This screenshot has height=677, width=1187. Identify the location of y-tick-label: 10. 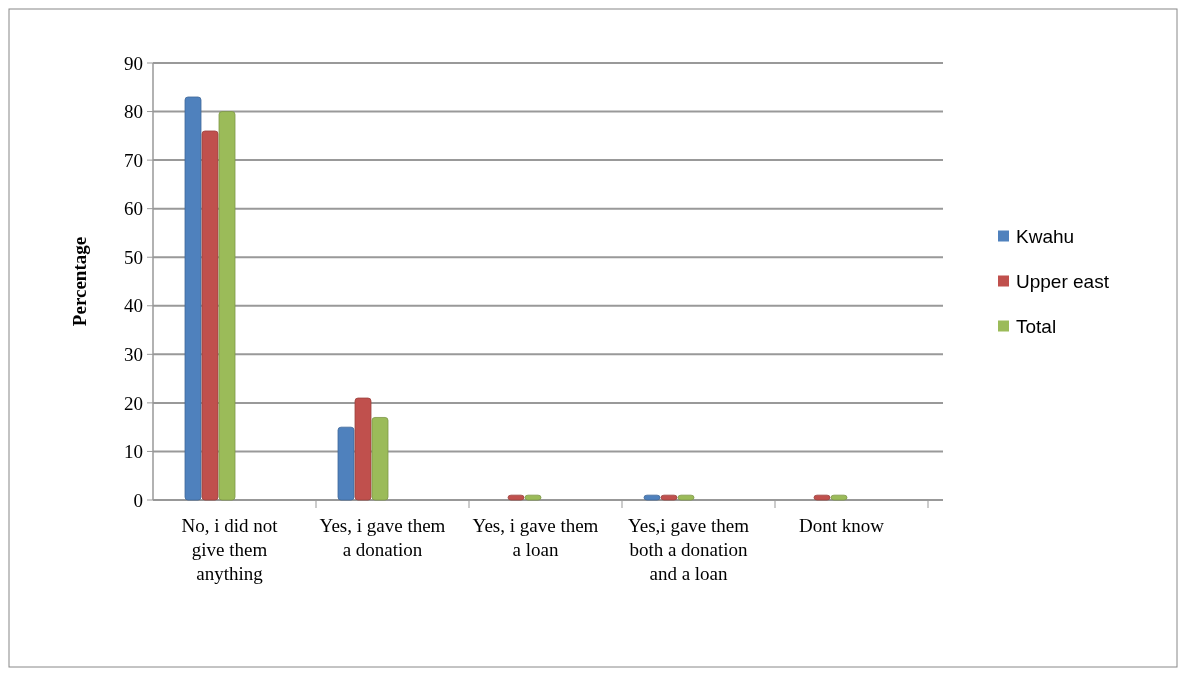
(133, 452).